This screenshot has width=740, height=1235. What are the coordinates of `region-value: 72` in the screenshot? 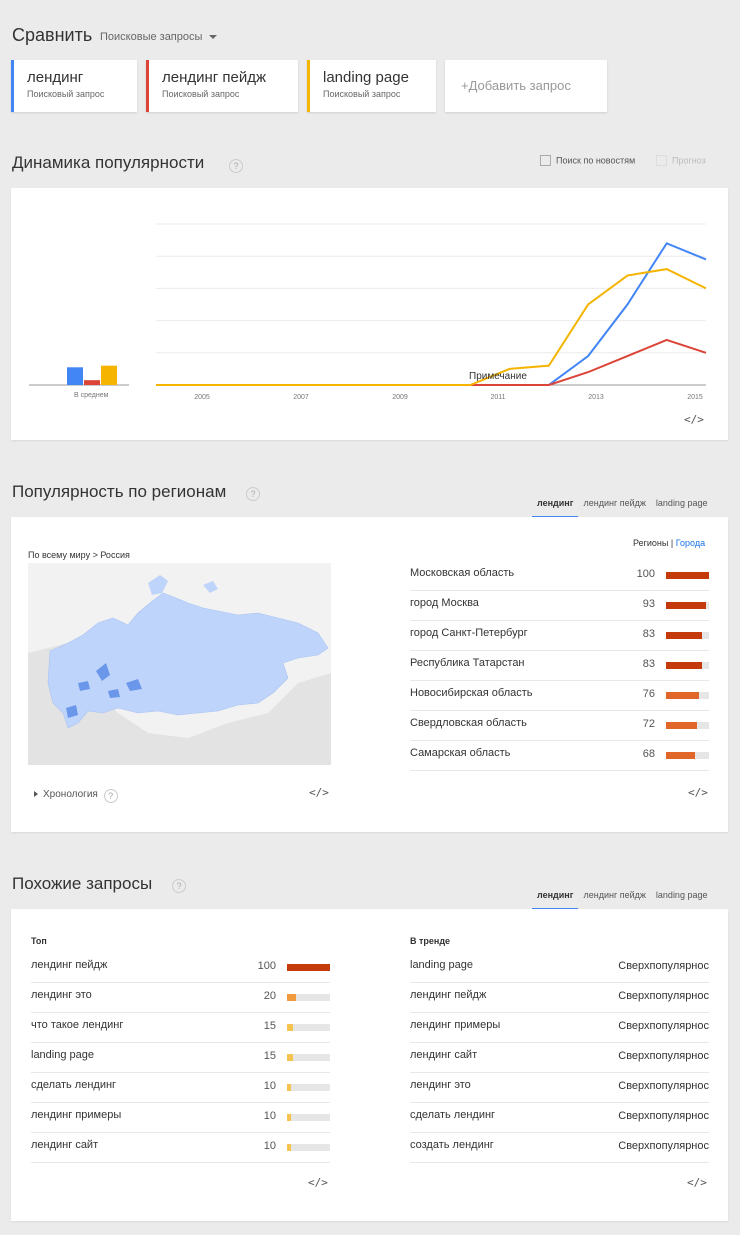 It's located at (648, 724).